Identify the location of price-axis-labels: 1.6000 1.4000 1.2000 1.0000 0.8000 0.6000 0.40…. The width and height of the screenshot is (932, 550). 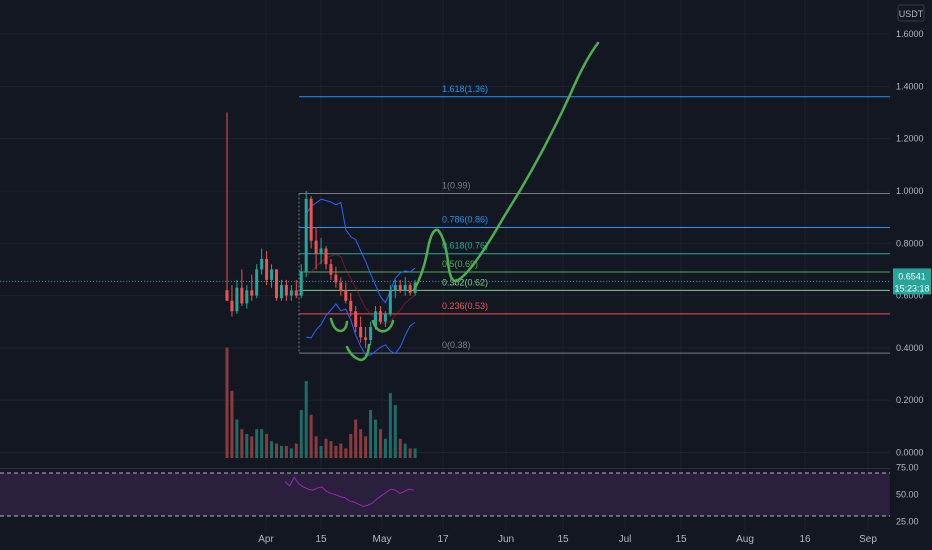
(910, 243).